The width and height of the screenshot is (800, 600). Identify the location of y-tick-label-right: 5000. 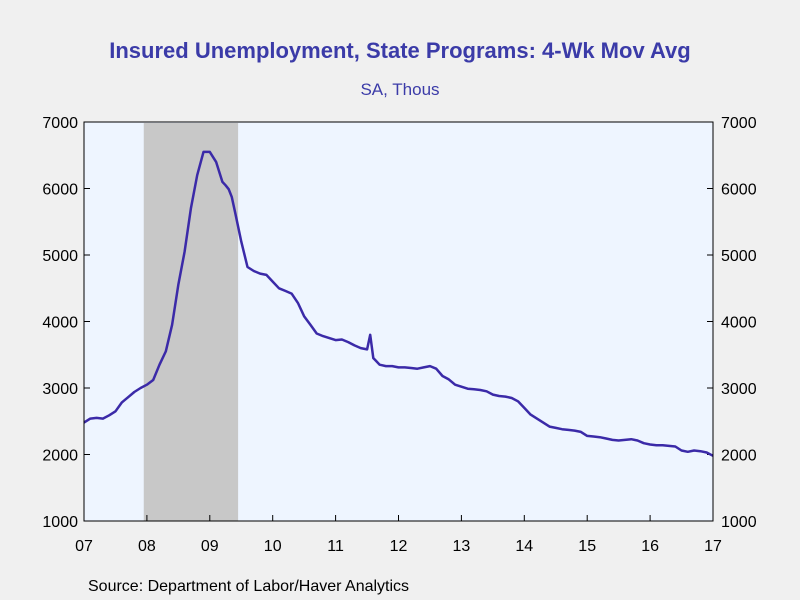
(739, 256).